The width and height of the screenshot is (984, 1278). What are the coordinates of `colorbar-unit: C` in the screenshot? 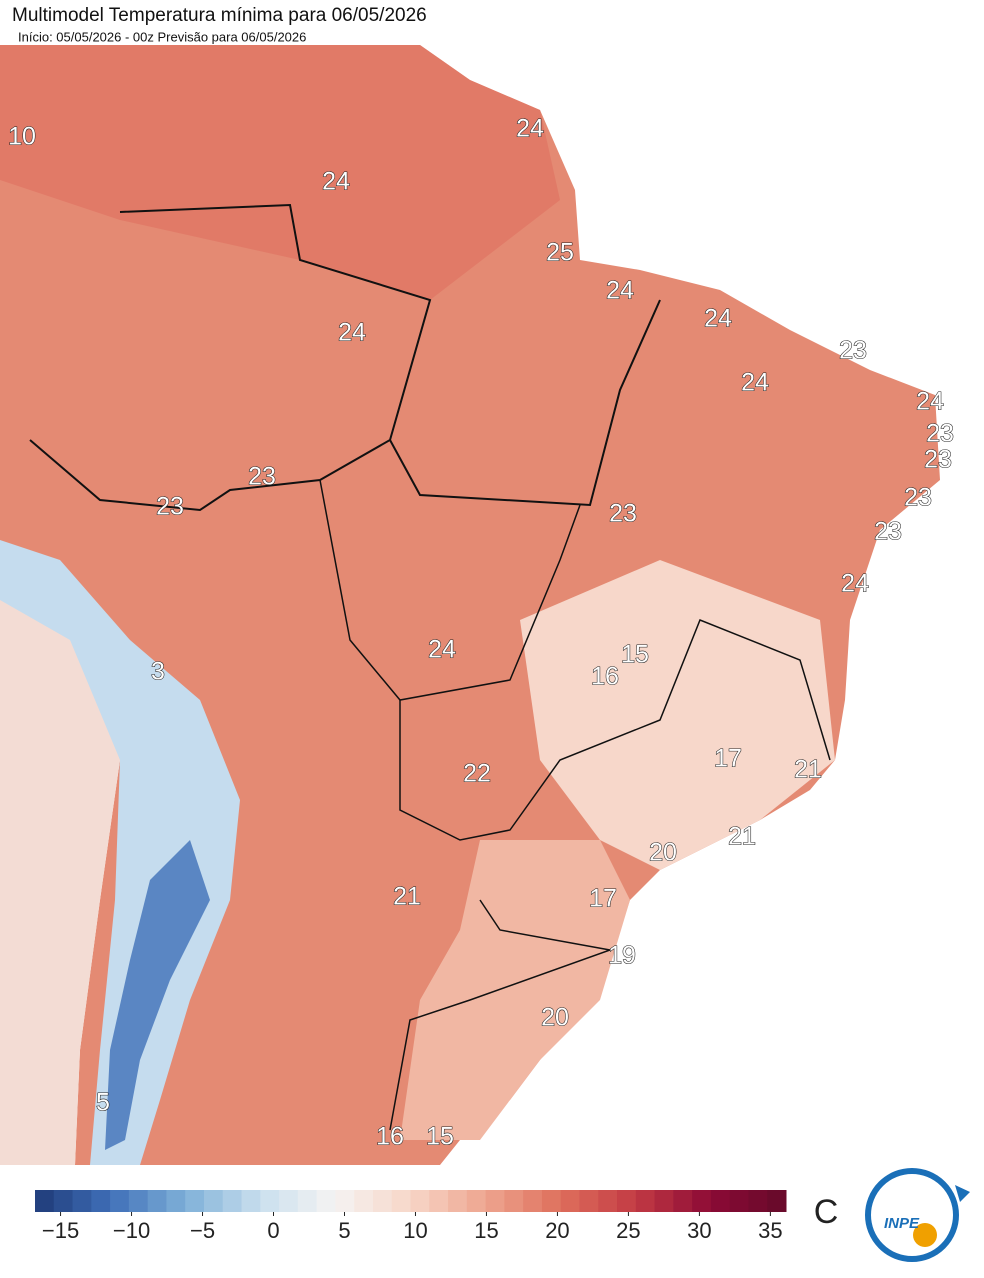 It's located at (826, 1212).